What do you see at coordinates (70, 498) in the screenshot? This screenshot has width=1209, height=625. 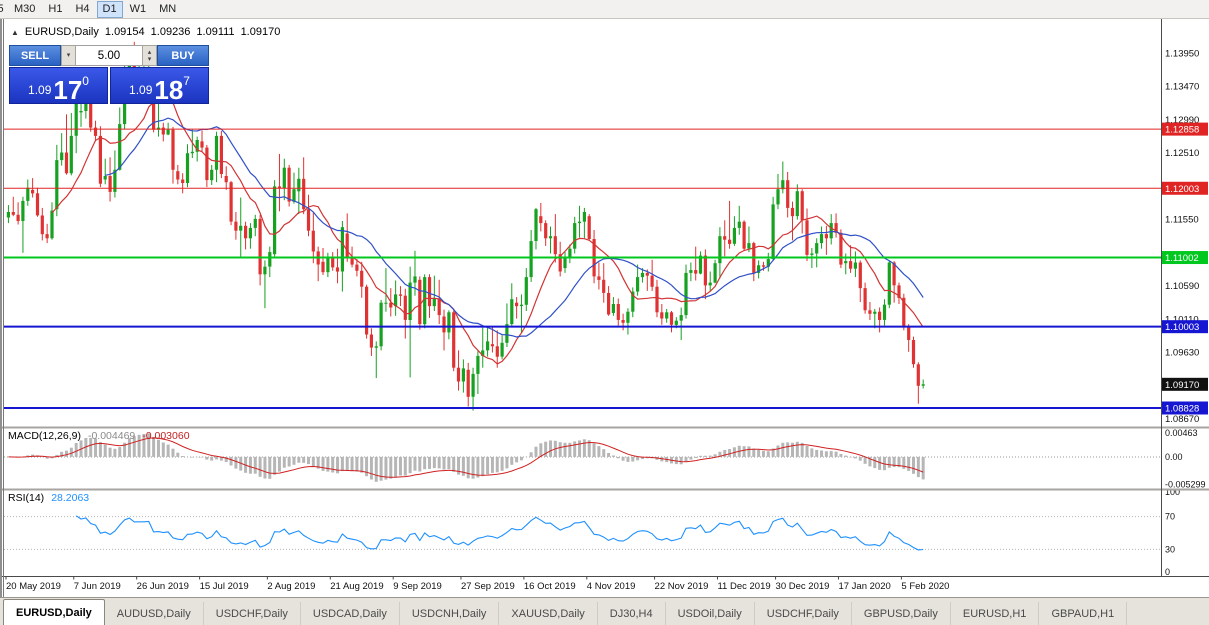 I see `rsi-value: 28.2063` at bounding box center [70, 498].